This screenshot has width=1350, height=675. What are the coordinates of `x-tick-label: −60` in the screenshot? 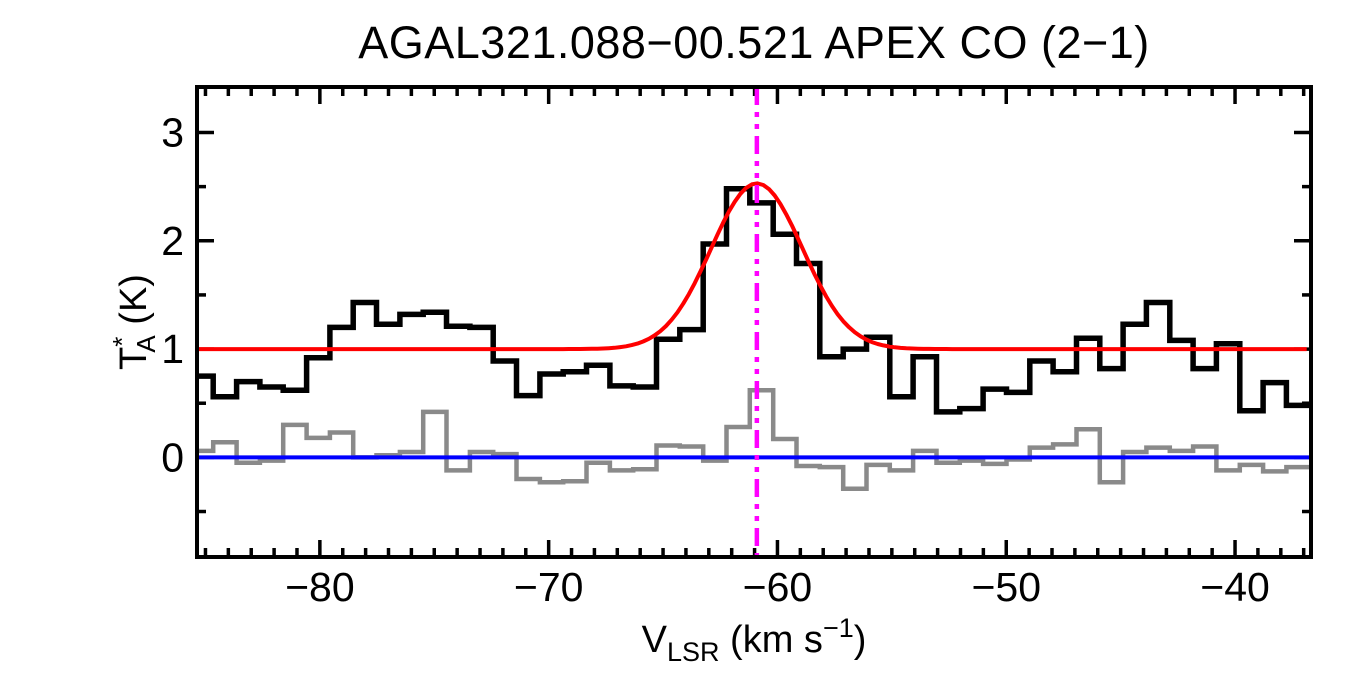 It's located at (778, 587).